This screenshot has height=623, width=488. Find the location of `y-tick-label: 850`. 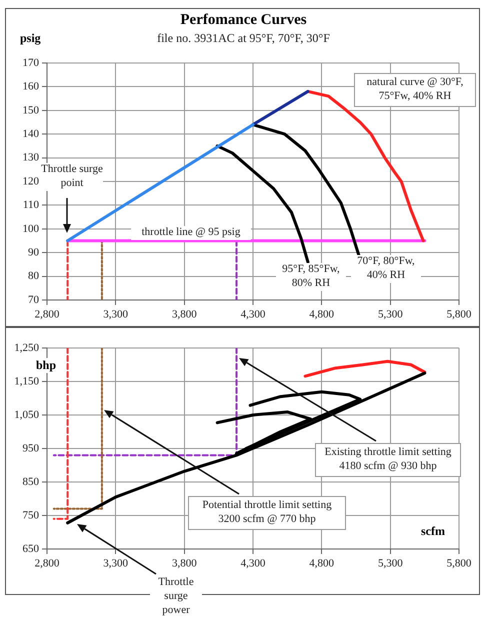

y-tick-label: 850 is located at coordinates (31, 482).